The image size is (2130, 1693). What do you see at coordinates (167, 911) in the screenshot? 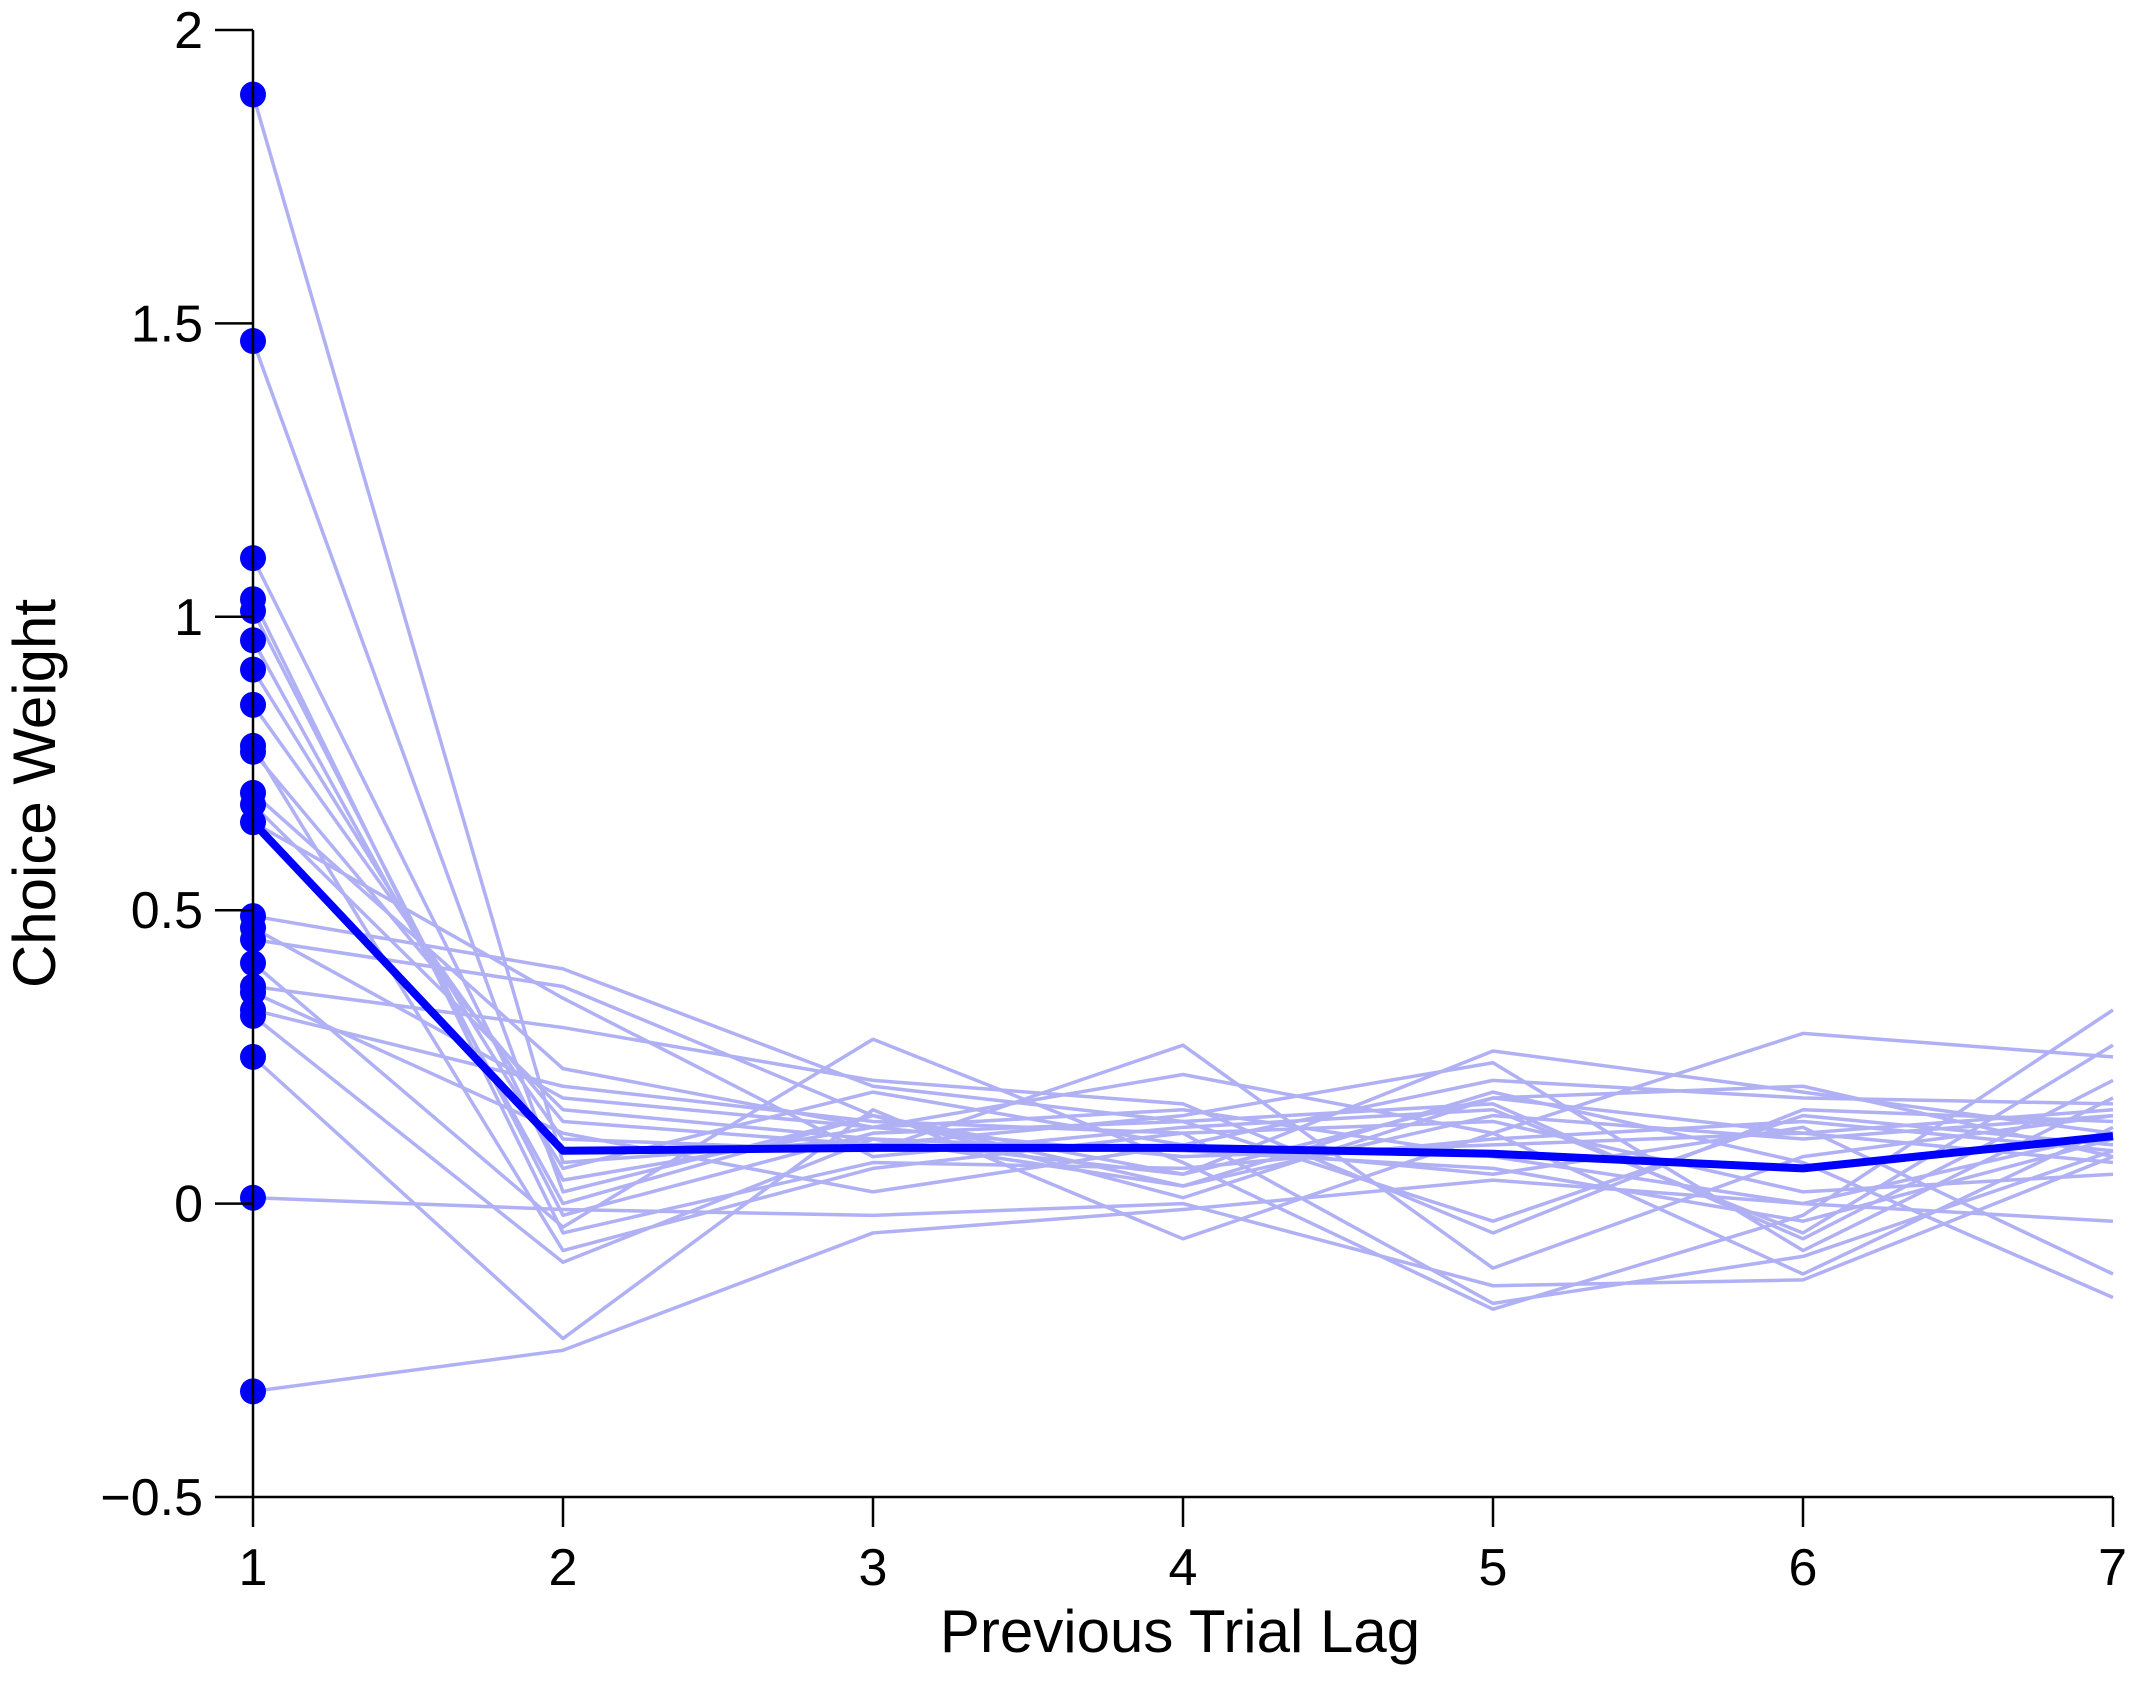
I see `y-tick-label-3: 0.5` at bounding box center [167, 911].